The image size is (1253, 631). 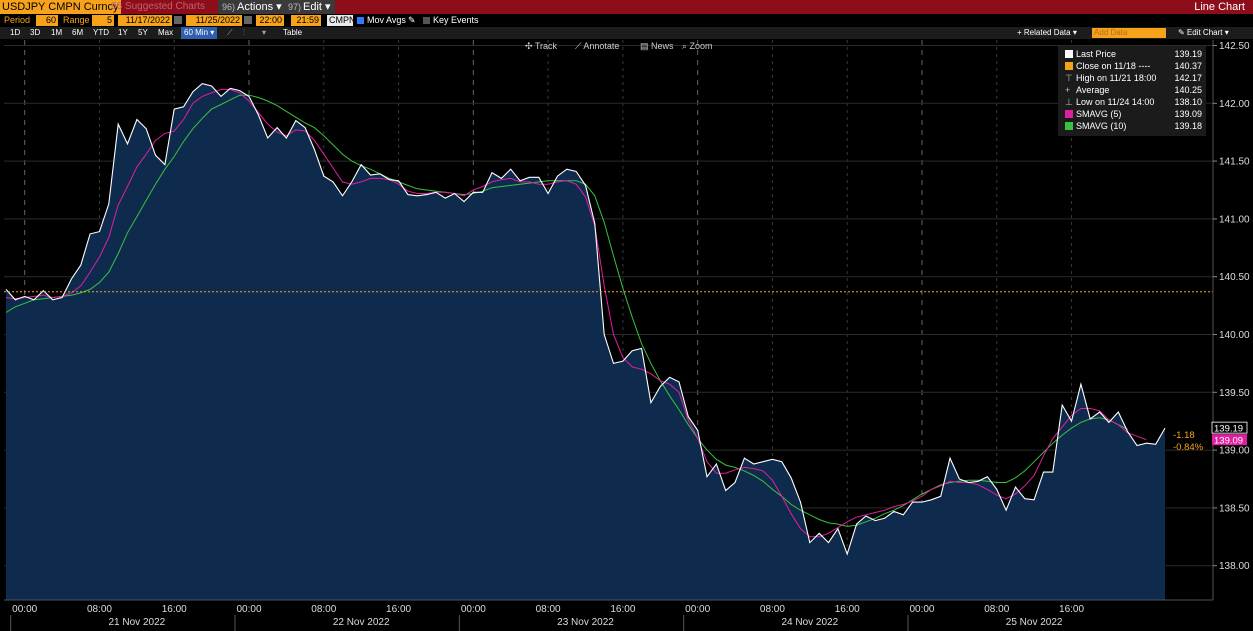 I want to click on key-events-label: Key Events, so click(x=456, y=20).